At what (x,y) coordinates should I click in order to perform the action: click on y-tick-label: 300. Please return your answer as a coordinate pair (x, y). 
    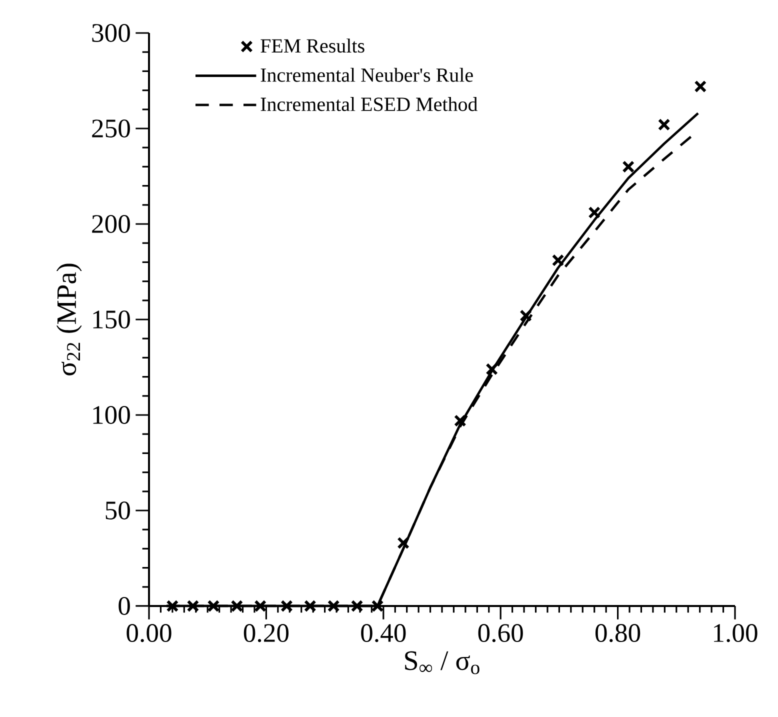
    Looking at the image, I should click on (111, 33).